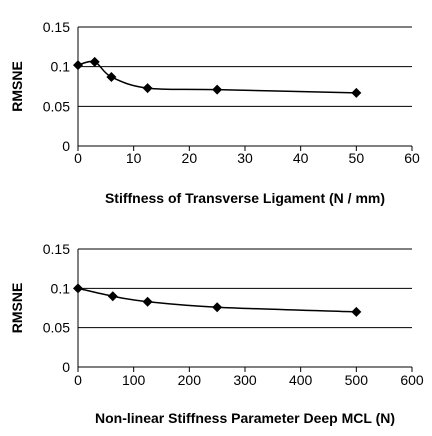 The width and height of the screenshot is (432, 436). Describe the element at coordinates (134, 380) in the screenshot. I see `x-tick-label: 100` at that location.